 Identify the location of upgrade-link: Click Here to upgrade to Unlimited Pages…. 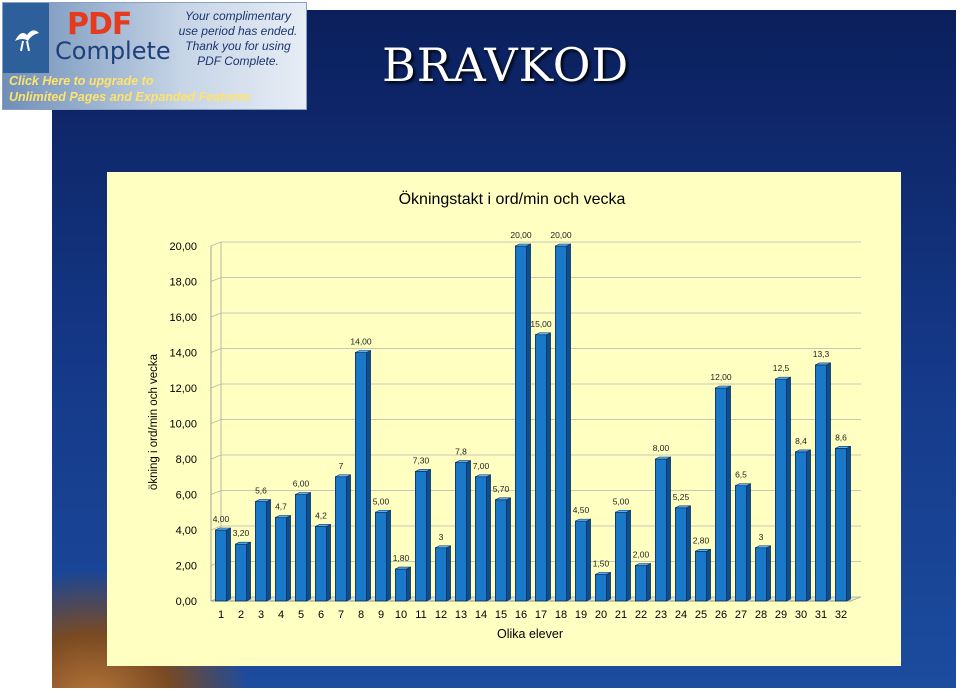
(130, 89).